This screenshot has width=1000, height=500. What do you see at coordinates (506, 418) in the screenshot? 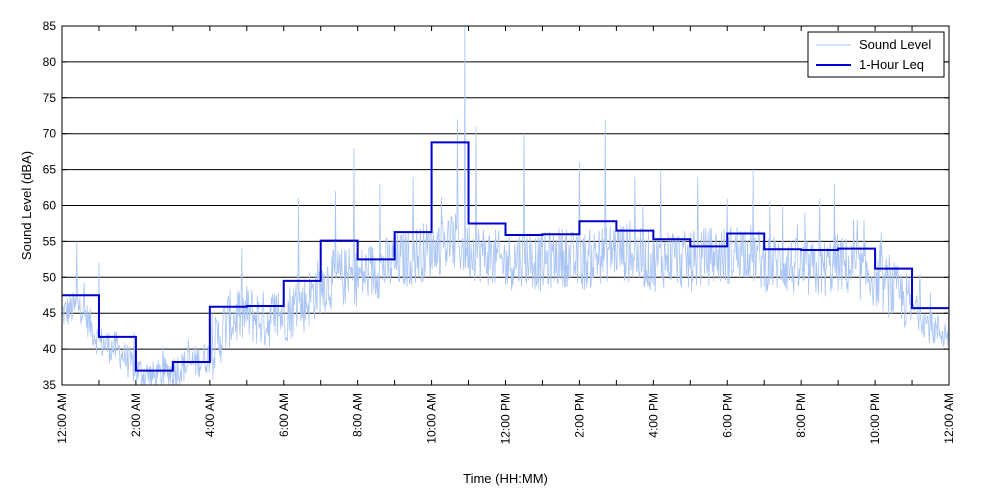
I see `x-tick-label: 12:00 PM` at bounding box center [506, 418].